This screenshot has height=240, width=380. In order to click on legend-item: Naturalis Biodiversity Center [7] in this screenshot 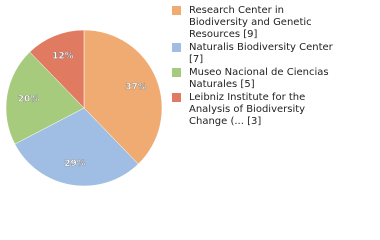, I will do `click(262, 54)`.